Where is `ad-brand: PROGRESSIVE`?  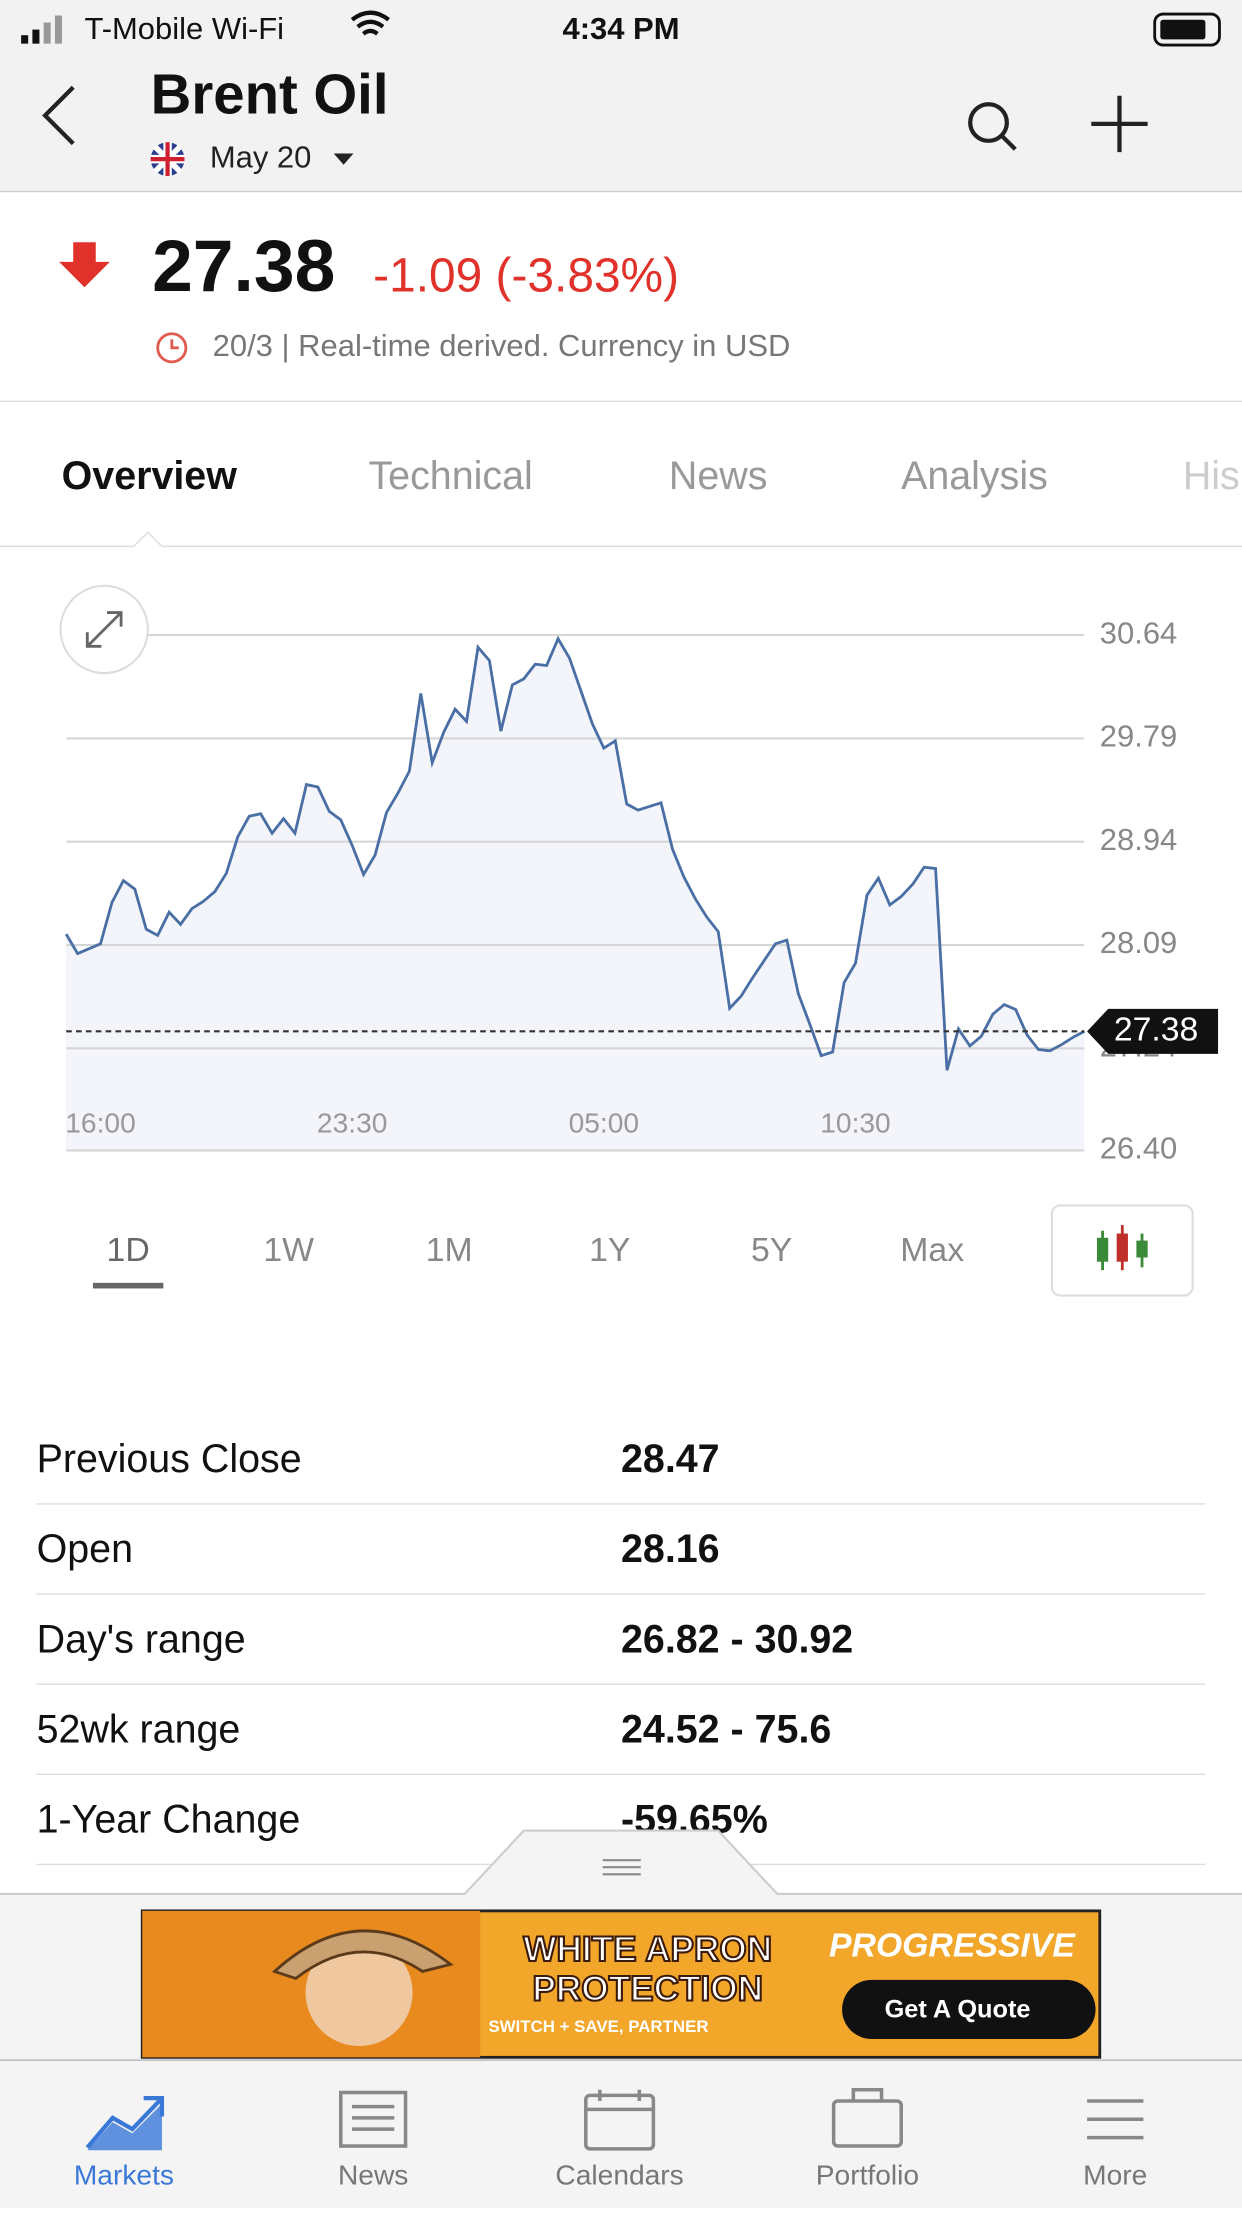 ad-brand: PROGRESSIVE is located at coordinates (952, 1945).